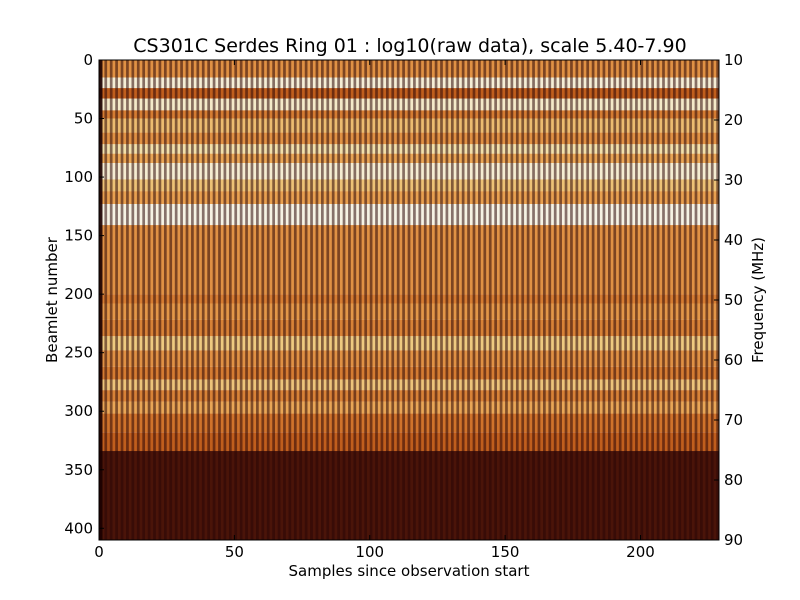 This screenshot has height=600, width=800. What do you see at coordinates (369, 552) in the screenshot?
I see `x-tick-label: 100` at bounding box center [369, 552].